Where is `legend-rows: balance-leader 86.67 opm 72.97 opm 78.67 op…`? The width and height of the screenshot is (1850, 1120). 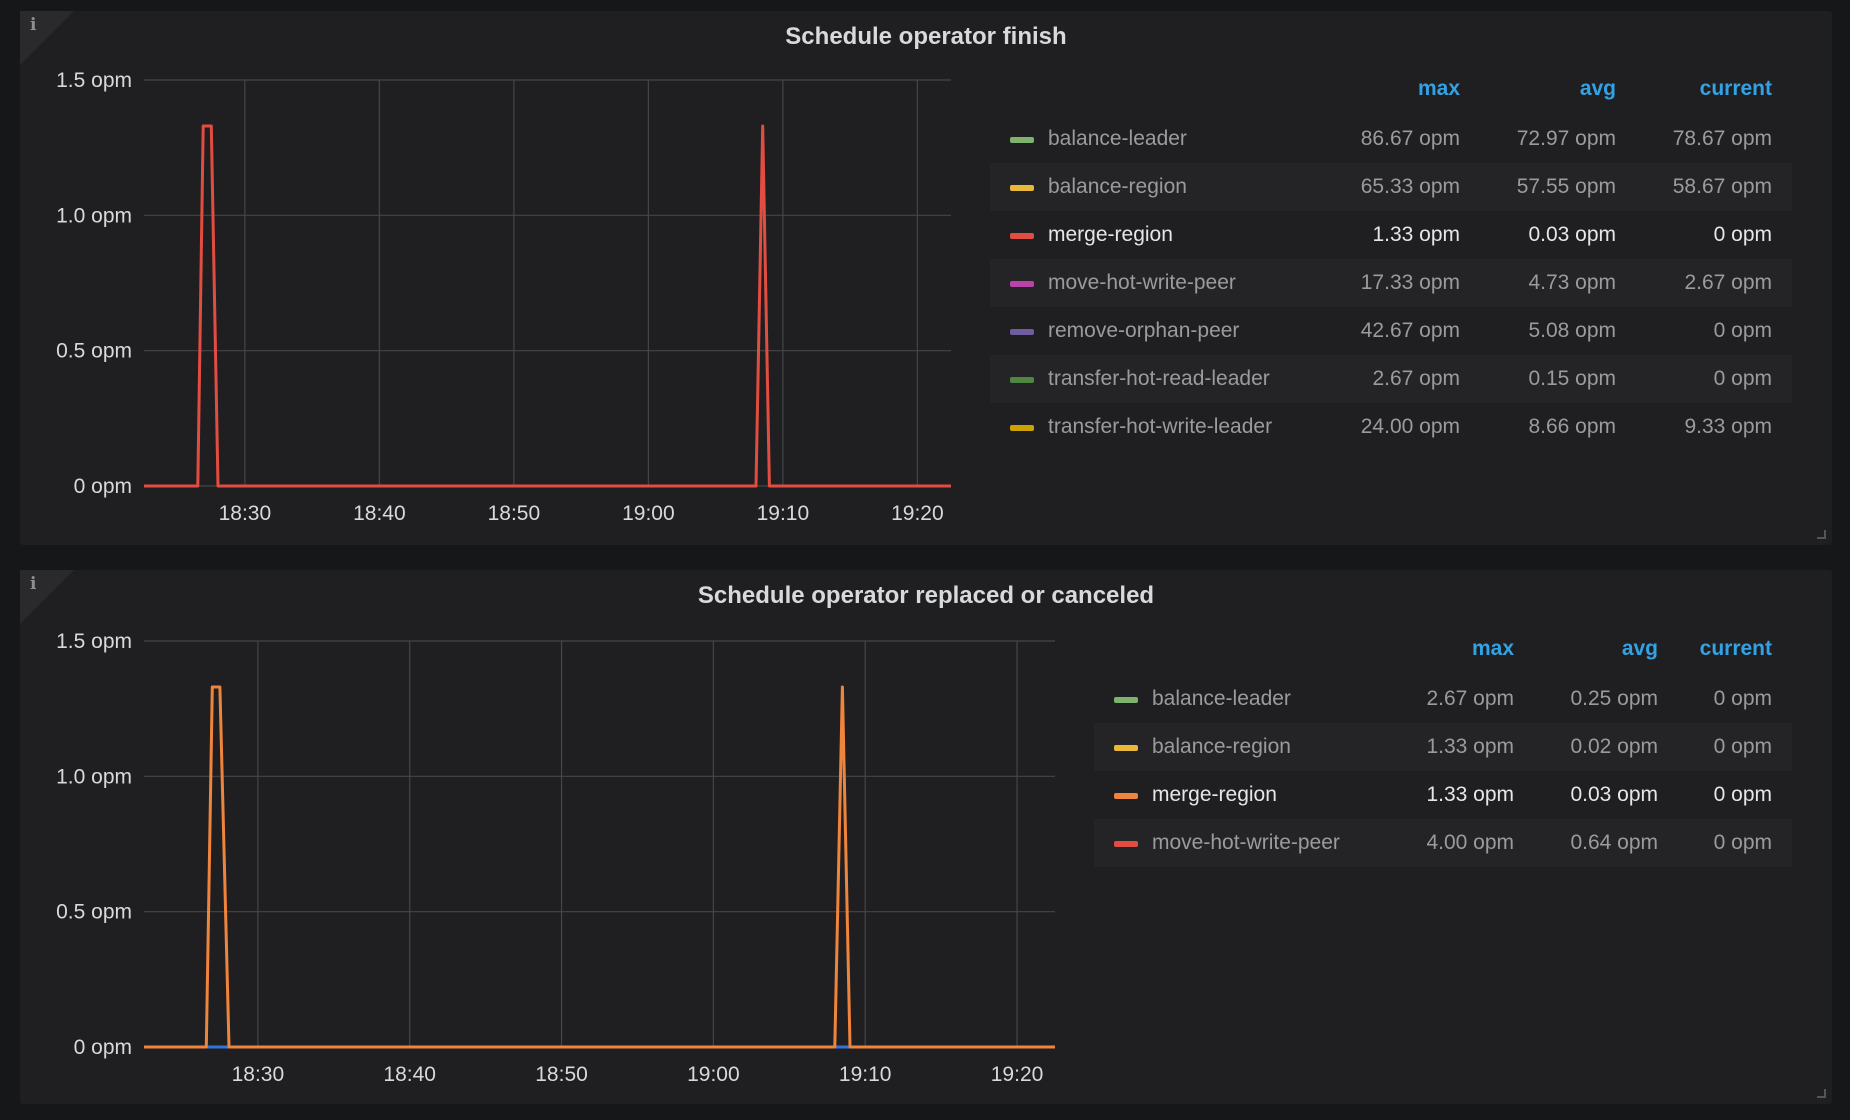
legend-rows: balance-leader 86.67 opm 72.97 opm 78.67 op… is located at coordinates (1391, 283).